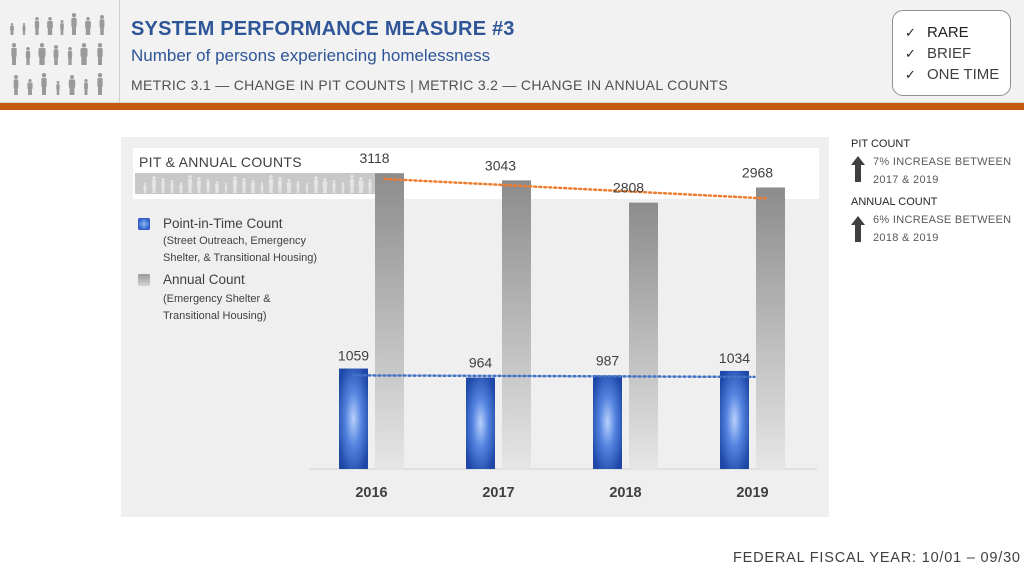  Describe the element at coordinates (144, 224) in the screenshot. I see `legend-swatch-pit` at that location.